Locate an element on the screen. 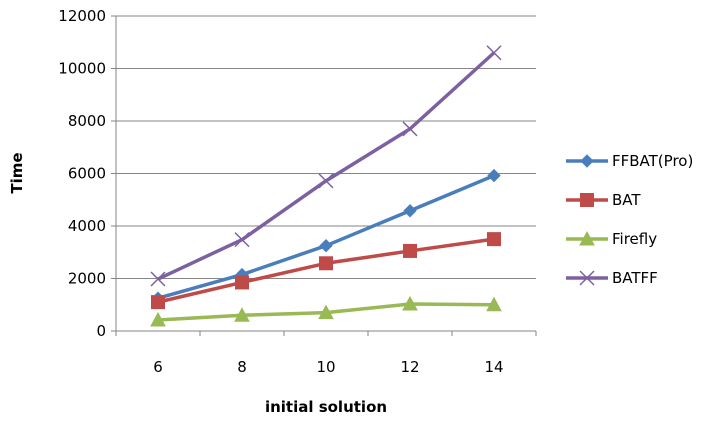  y-tick-label: 10000 is located at coordinates (82, 69).